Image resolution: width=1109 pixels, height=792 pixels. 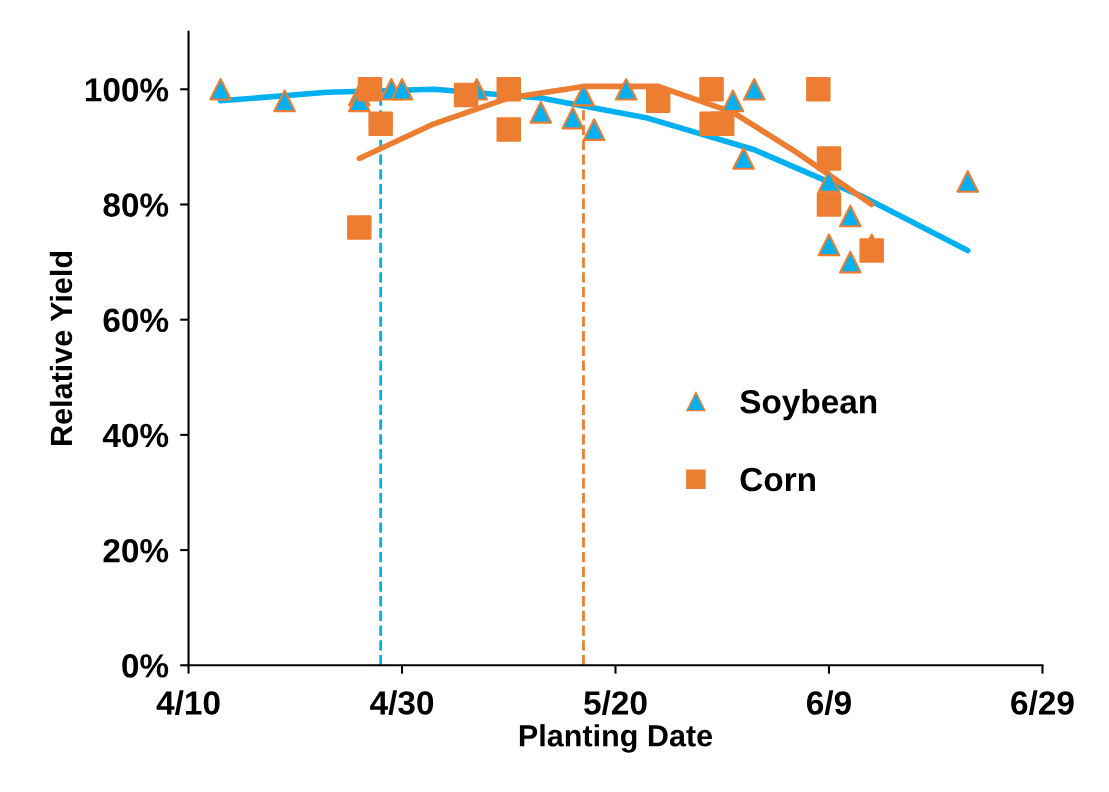 I want to click on y-tick-label: 60%, so click(x=136, y=320).